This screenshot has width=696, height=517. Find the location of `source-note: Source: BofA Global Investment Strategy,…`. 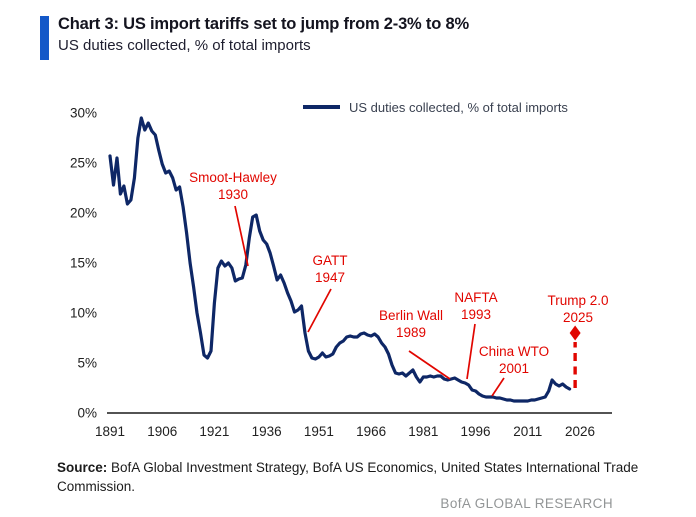

source-note: Source: BofA Global Investment Strategy,… is located at coordinates (355, 477).